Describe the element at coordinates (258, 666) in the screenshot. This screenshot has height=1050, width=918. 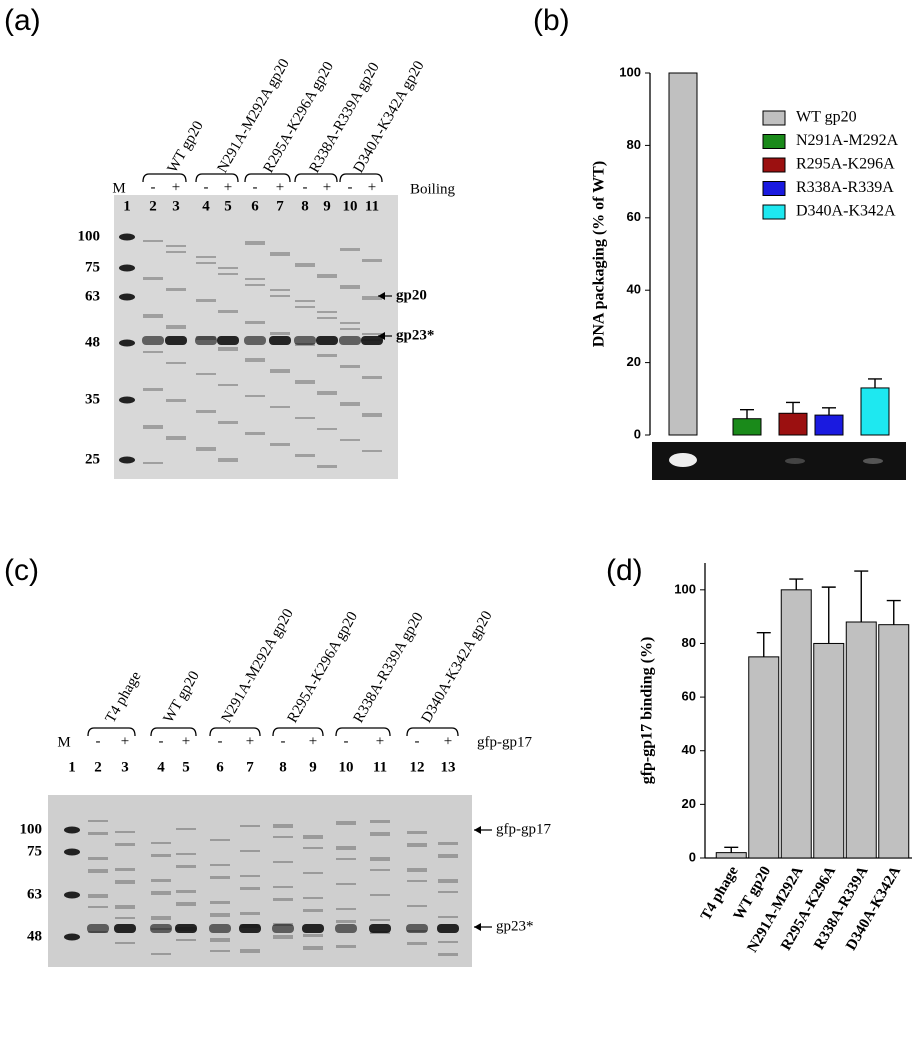
I see `lane-header: N291A-M292A gp20` at that location.